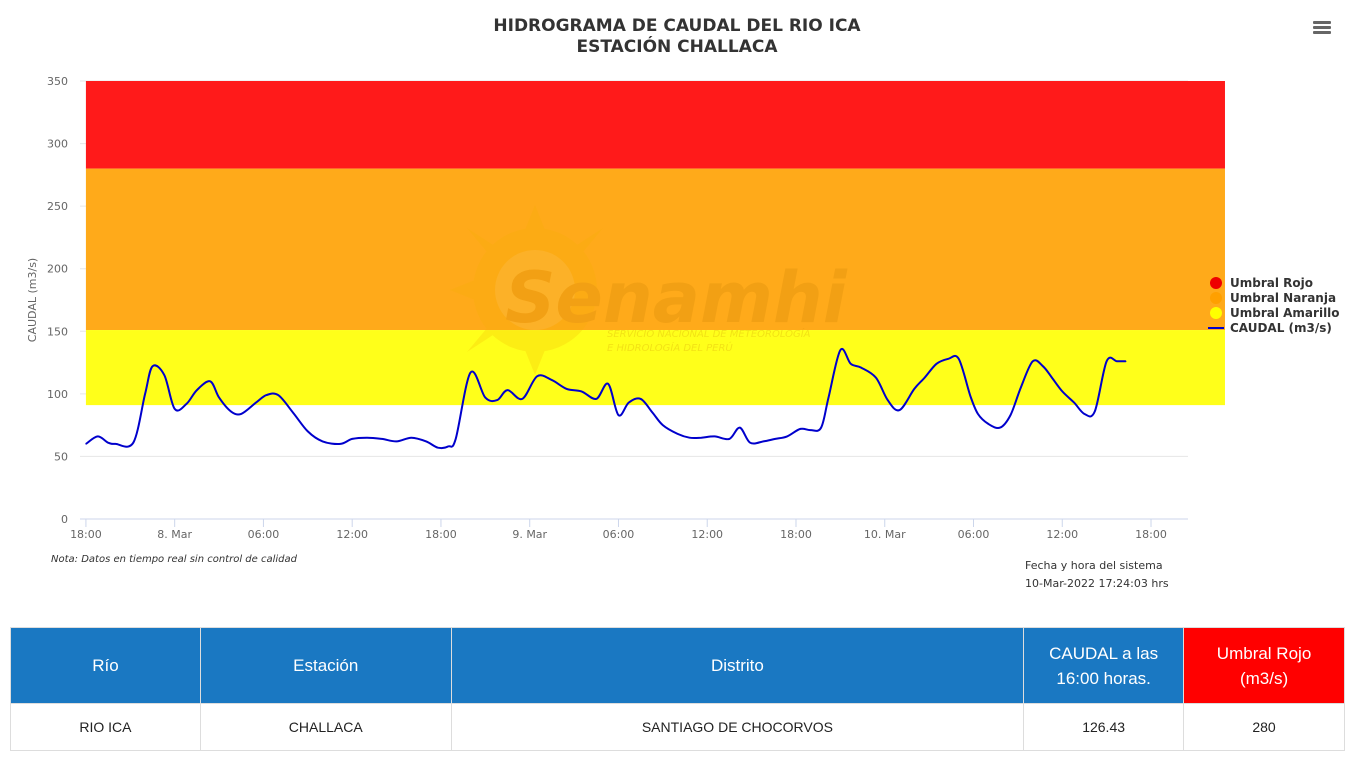  Describe the element at coordinates (677, 26) in the screenshot. I see `chart-title: HIDROGRAMA DE CAUDAL DEL RIO ICA` at that location.